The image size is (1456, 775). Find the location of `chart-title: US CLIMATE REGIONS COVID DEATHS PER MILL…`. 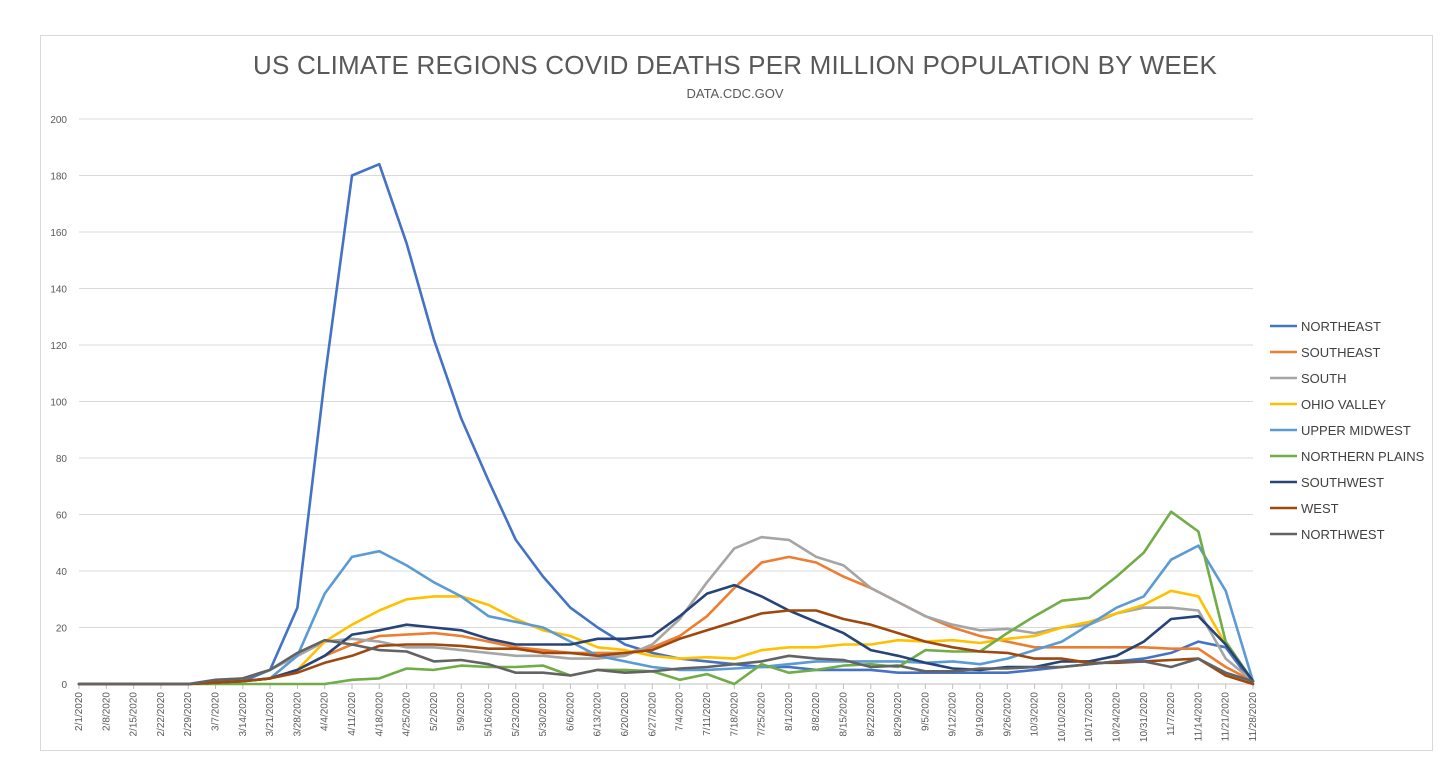

chart-title: US CLIMATE REGIONS COVID DEATHS PER MILL… is located at coordinates (735, 65).